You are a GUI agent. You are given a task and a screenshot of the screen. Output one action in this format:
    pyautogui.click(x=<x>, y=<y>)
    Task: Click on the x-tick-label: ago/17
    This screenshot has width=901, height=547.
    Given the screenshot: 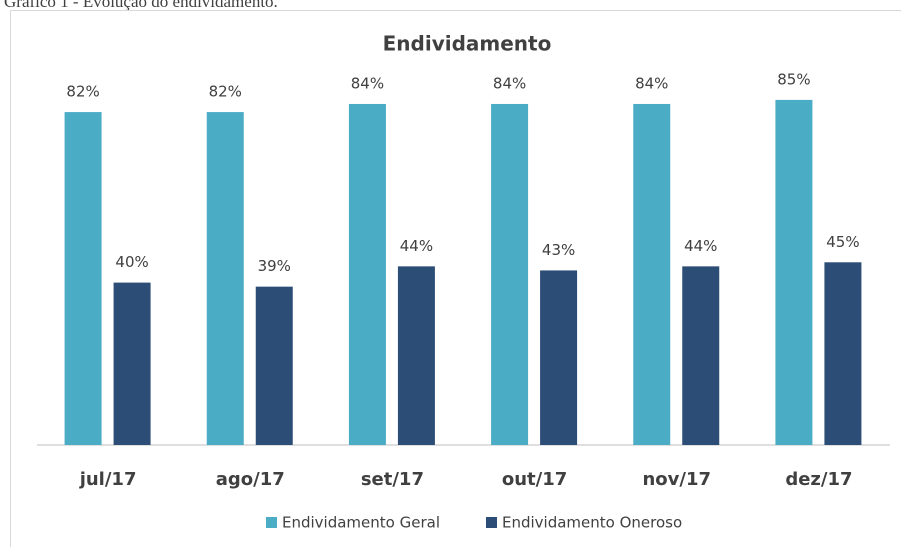 What is the action you would take?
    pyautogui.click(x=250, y=479)
    